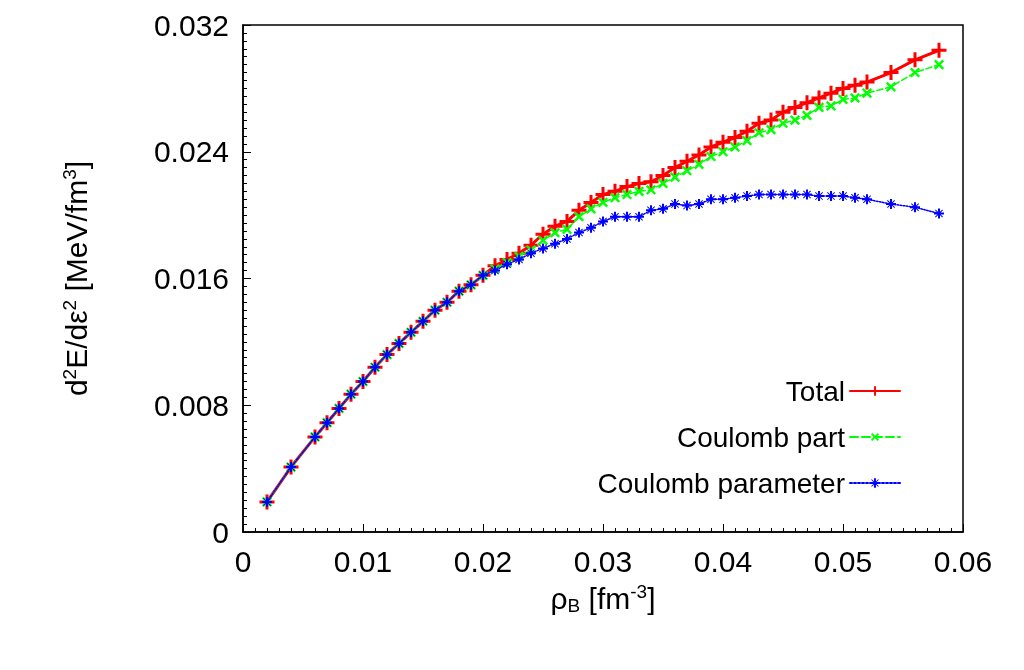  I want to click on x-tick-label: 0, so click(243, 561).